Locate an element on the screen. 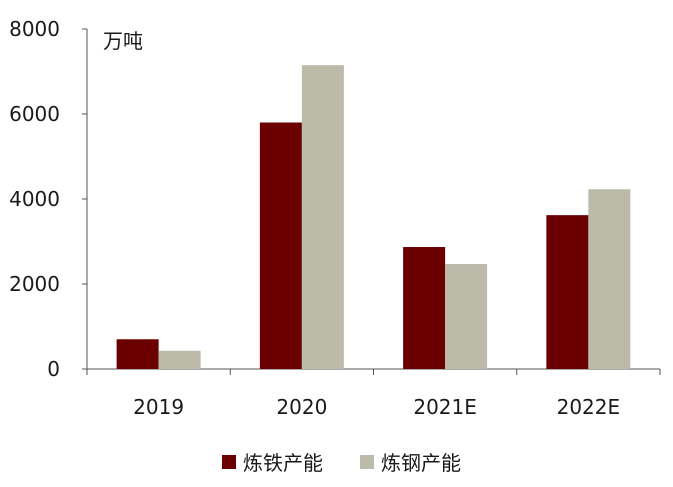 The image size is (673, 487). bar-iron-2019 is located at coordinates (137, 354).